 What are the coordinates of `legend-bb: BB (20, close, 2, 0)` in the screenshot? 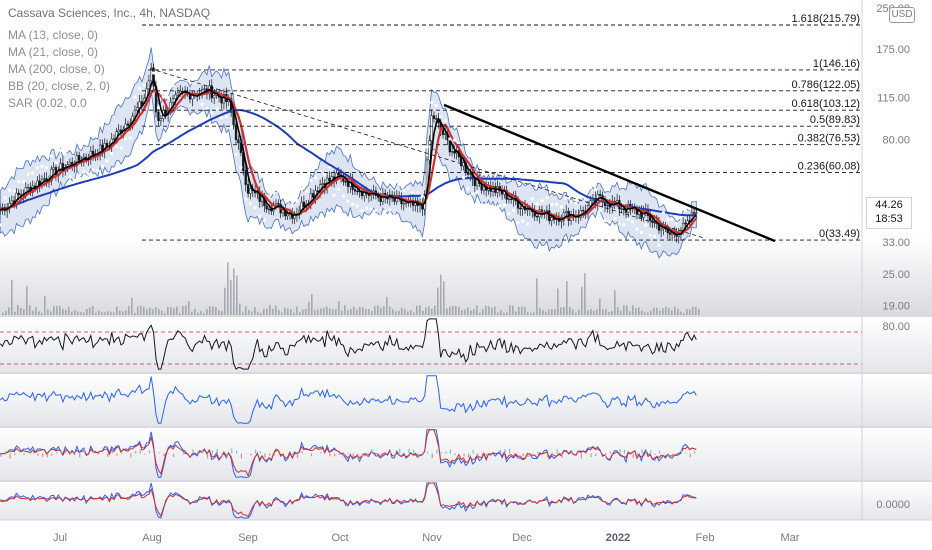 It's located at (59, 86).